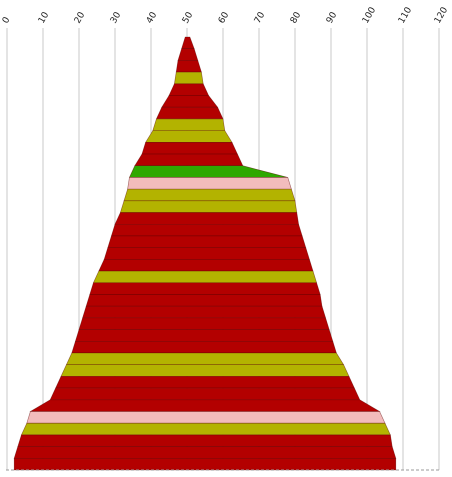  I want to click on x-tick-label: 70, so click(260, 17).